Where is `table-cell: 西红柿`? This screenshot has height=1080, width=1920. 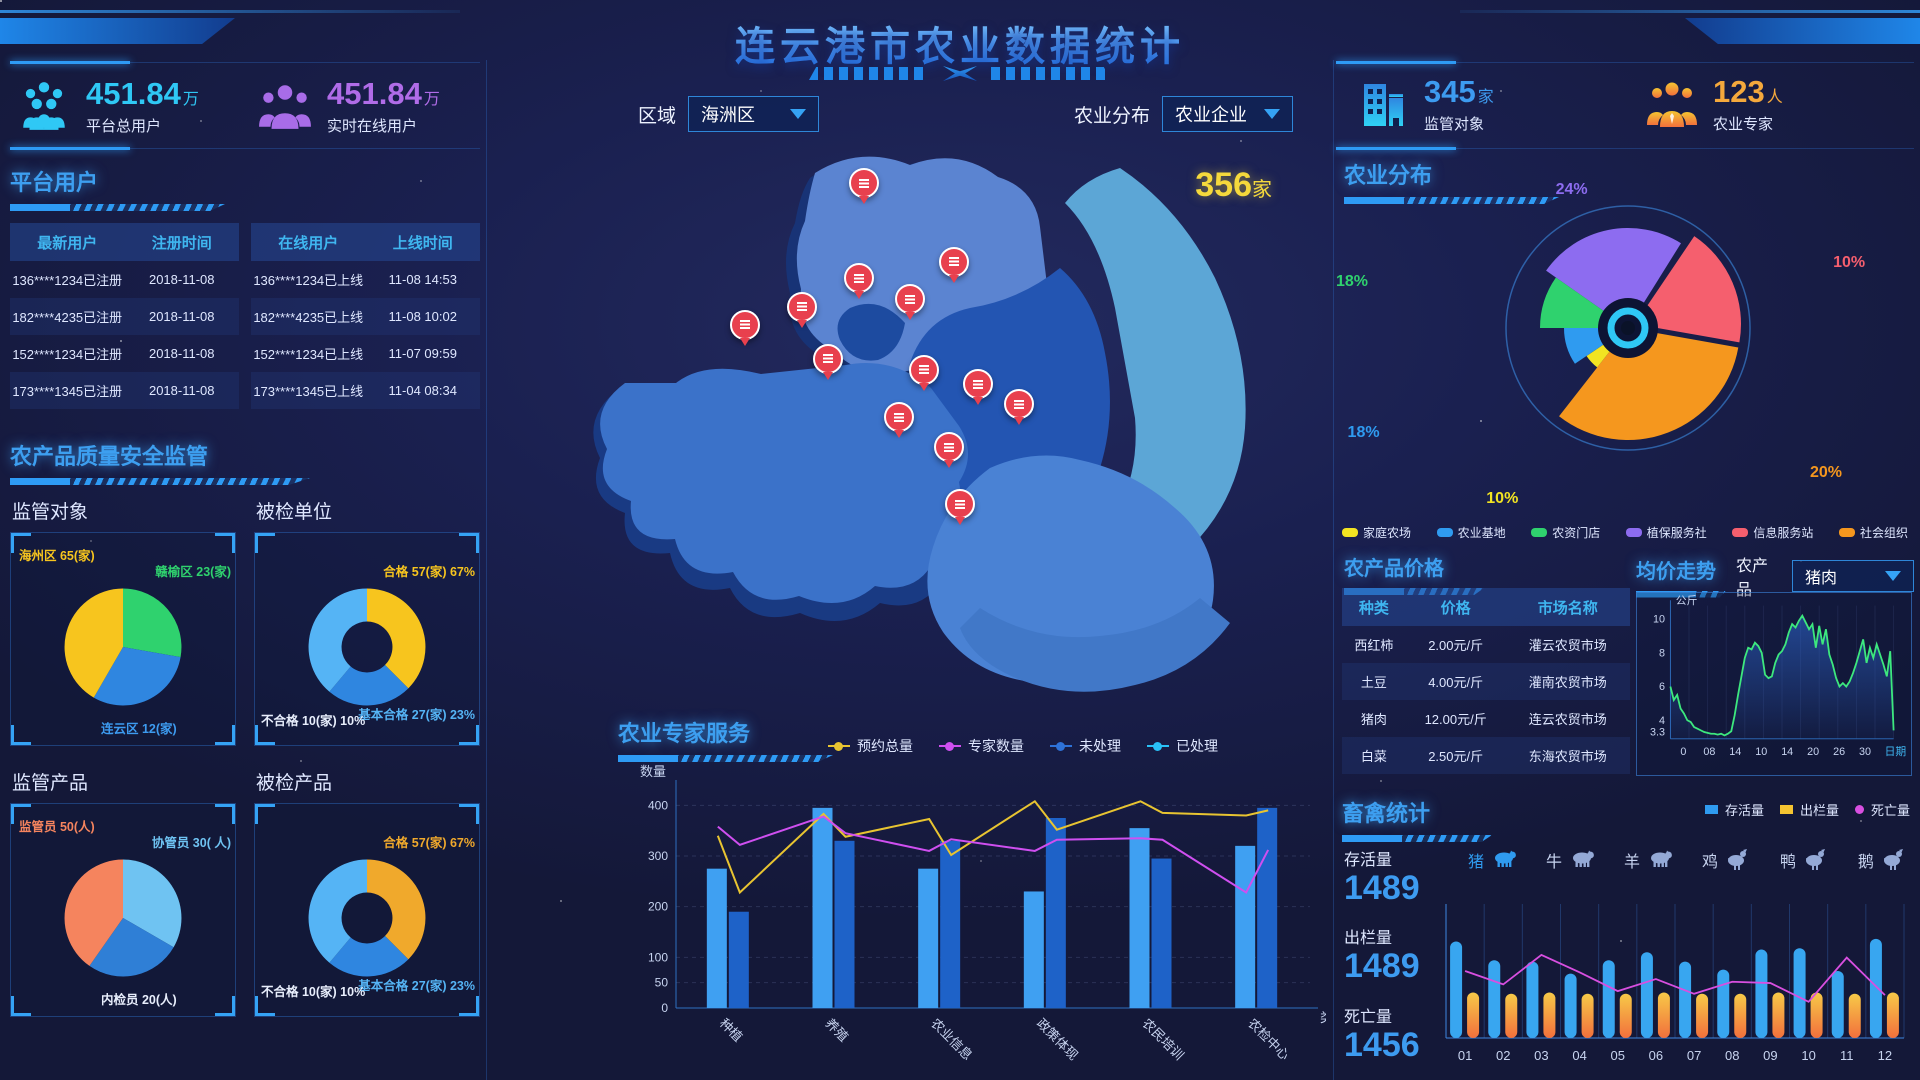
table-cell: 西红柿 is located at coordinates (1374, 645).